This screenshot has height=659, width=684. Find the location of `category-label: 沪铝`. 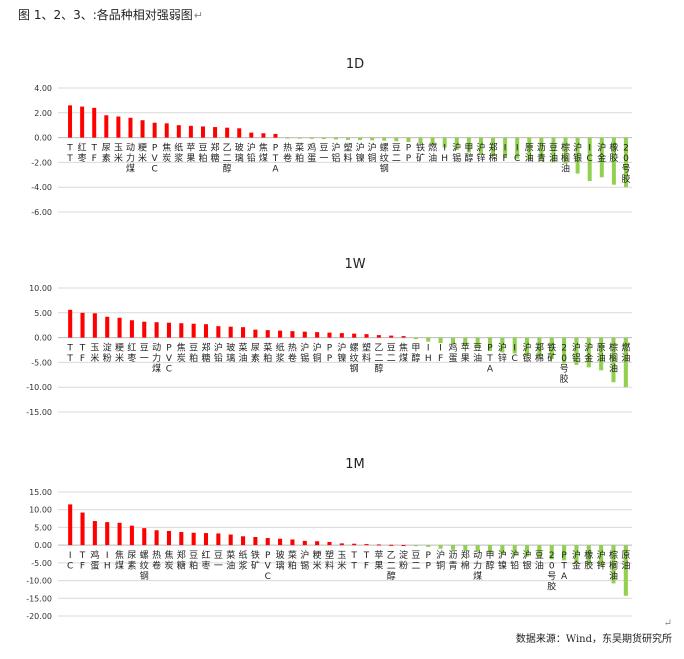

category-label: 沪铝 is located at coordinates (576, 353).